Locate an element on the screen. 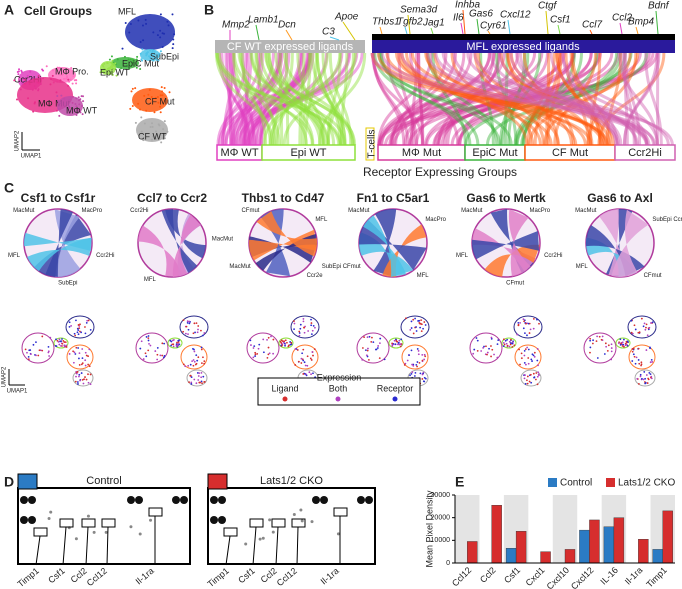 The height and width of the screenshot is (589, 682). group-label: CF Mut is located at coordinates (570, 153).